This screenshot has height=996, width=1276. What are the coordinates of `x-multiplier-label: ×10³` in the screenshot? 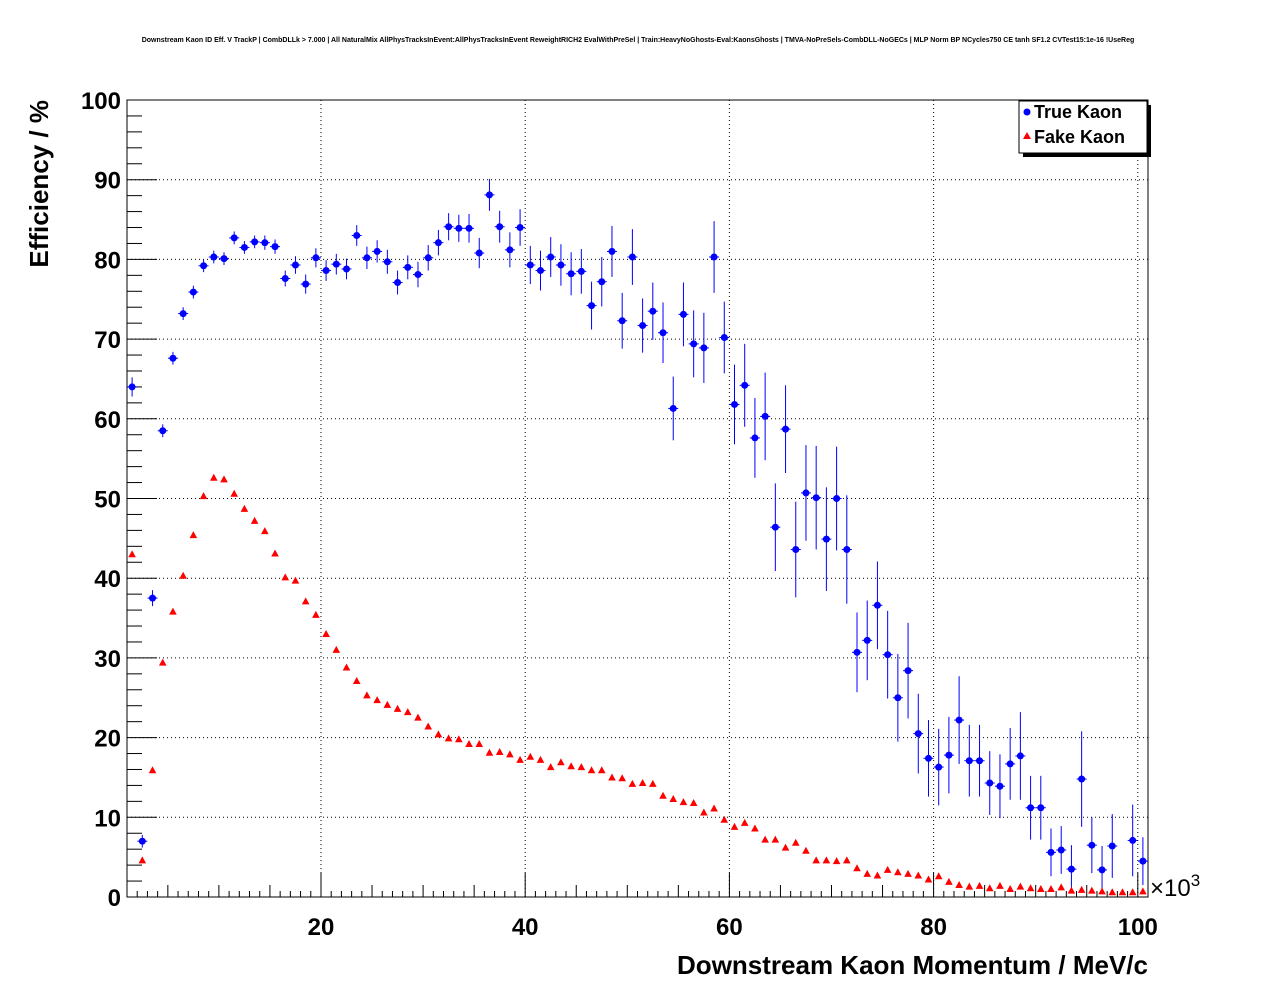 It's located at (1175, 886).